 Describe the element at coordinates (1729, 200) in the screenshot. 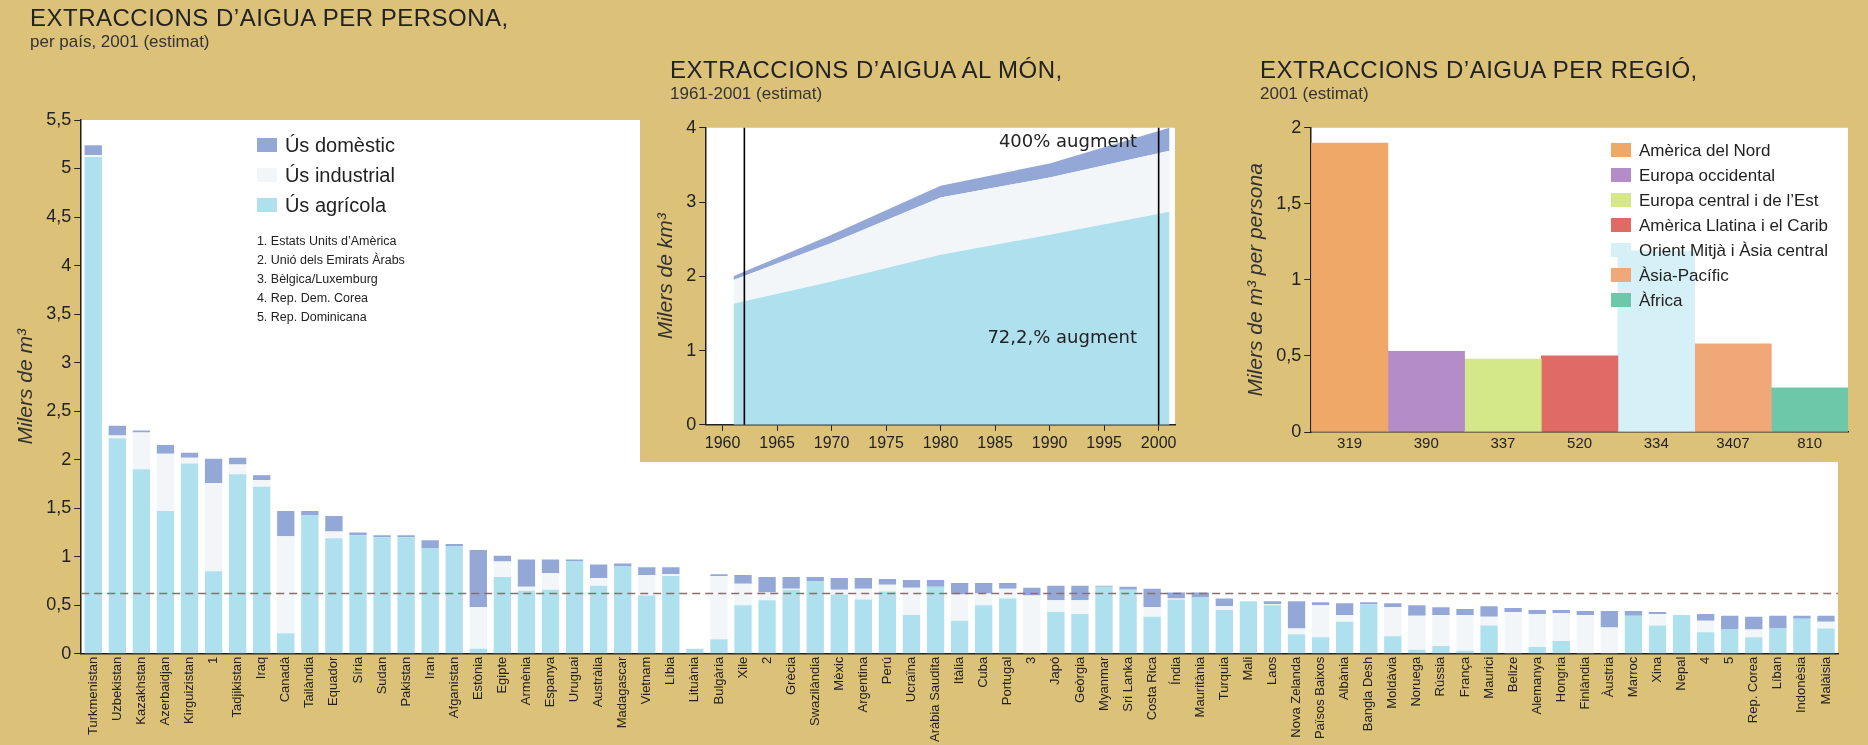

I see `legend-label: Europa central i de l’Est` at that location.